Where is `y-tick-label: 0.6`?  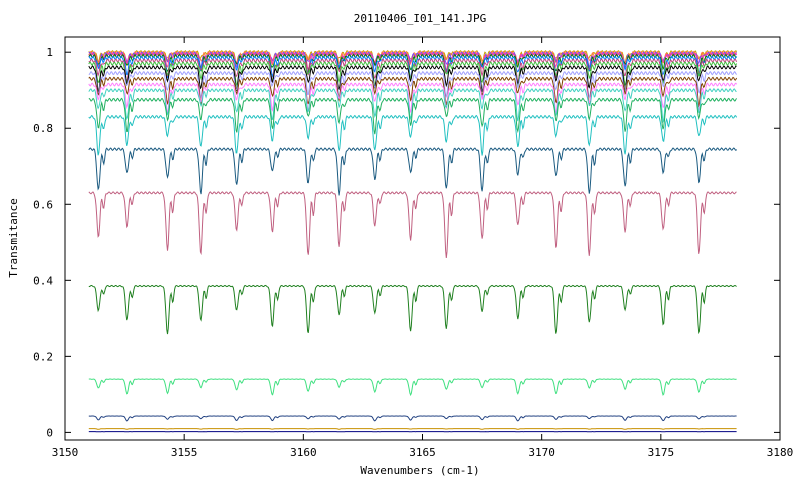
y-tick-label: 0.6 is located at coordinates (43, 204).